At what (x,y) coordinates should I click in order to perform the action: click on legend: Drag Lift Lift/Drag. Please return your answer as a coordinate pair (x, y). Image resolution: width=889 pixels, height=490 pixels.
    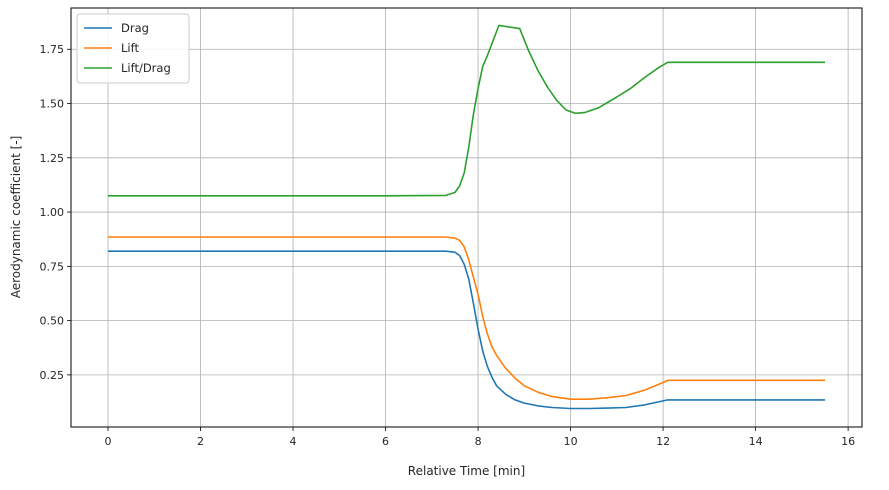
    Looking at the image, I should click on (133, 48).